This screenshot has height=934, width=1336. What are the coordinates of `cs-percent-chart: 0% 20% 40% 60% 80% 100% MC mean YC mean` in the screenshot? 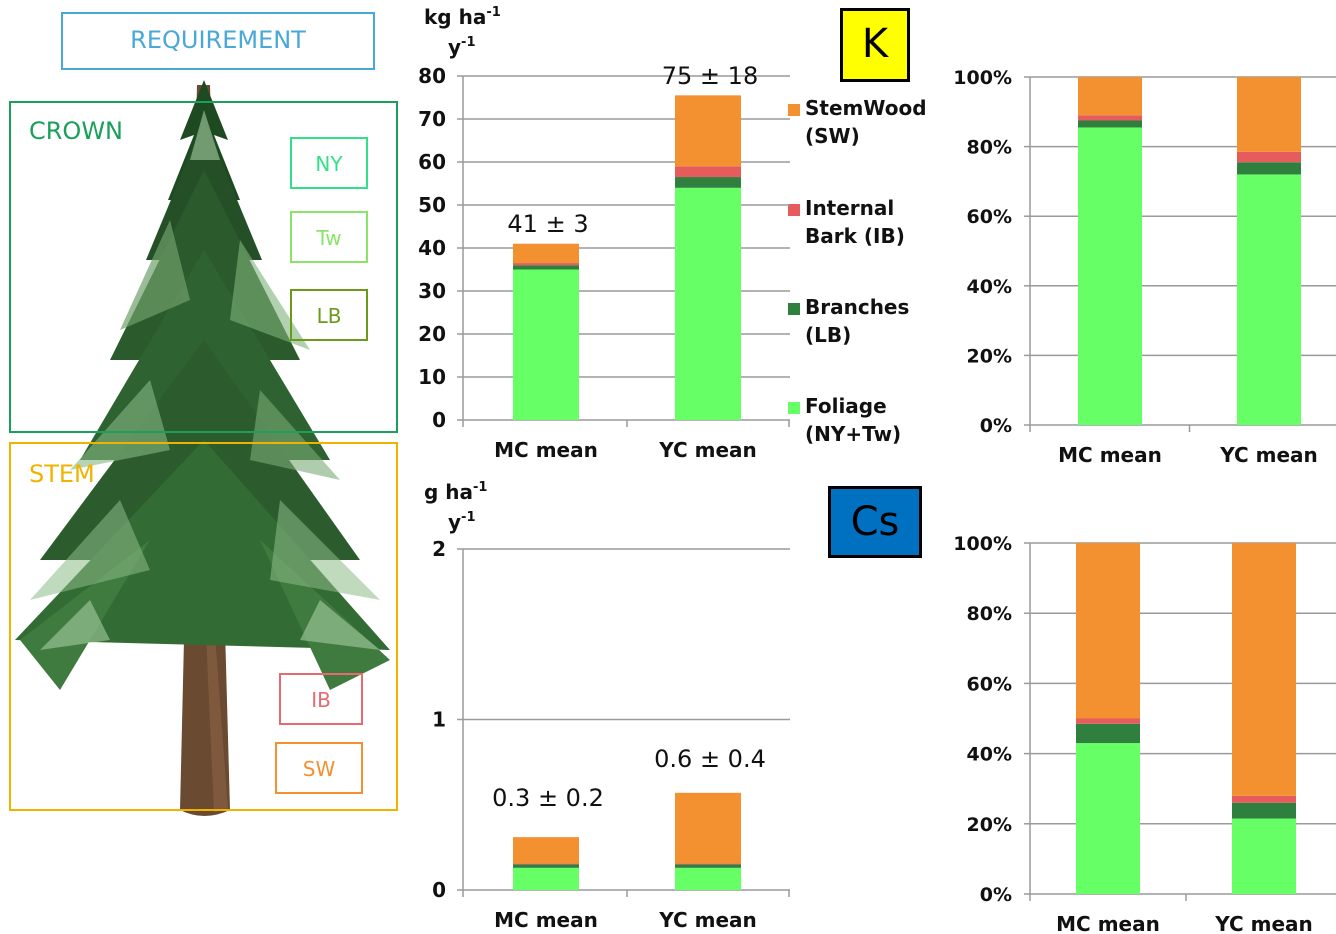 It's located at (1144, 733).